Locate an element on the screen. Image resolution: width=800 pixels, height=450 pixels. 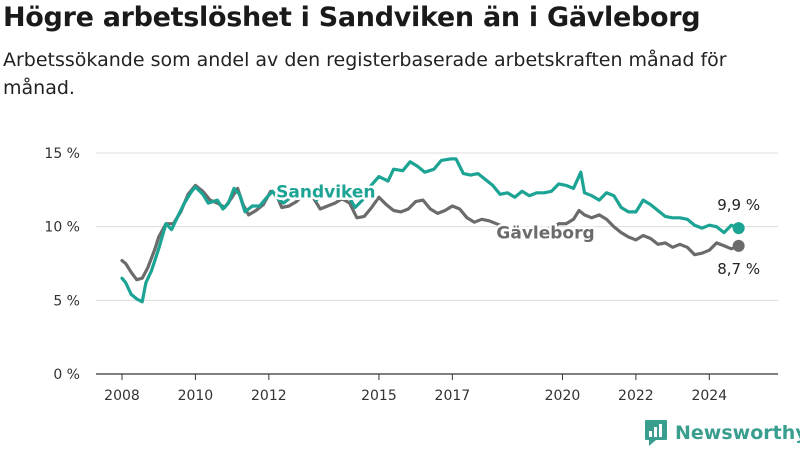
series-labels: Sandviken Gävleborg 9,9 % 8,7 % is located at coordinates (517, 229).